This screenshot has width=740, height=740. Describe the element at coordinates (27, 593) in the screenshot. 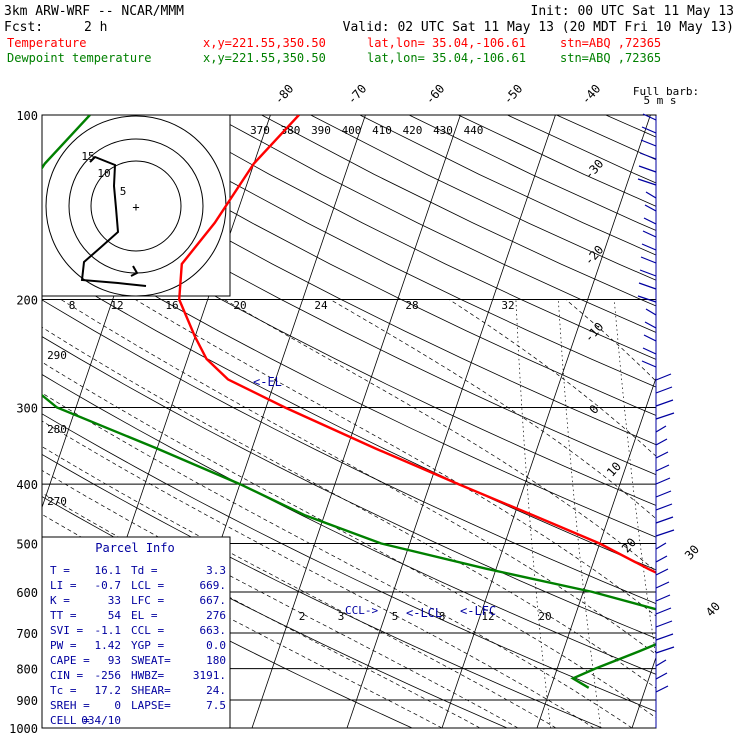

I see `pressure-tick-label: 600` at that location.